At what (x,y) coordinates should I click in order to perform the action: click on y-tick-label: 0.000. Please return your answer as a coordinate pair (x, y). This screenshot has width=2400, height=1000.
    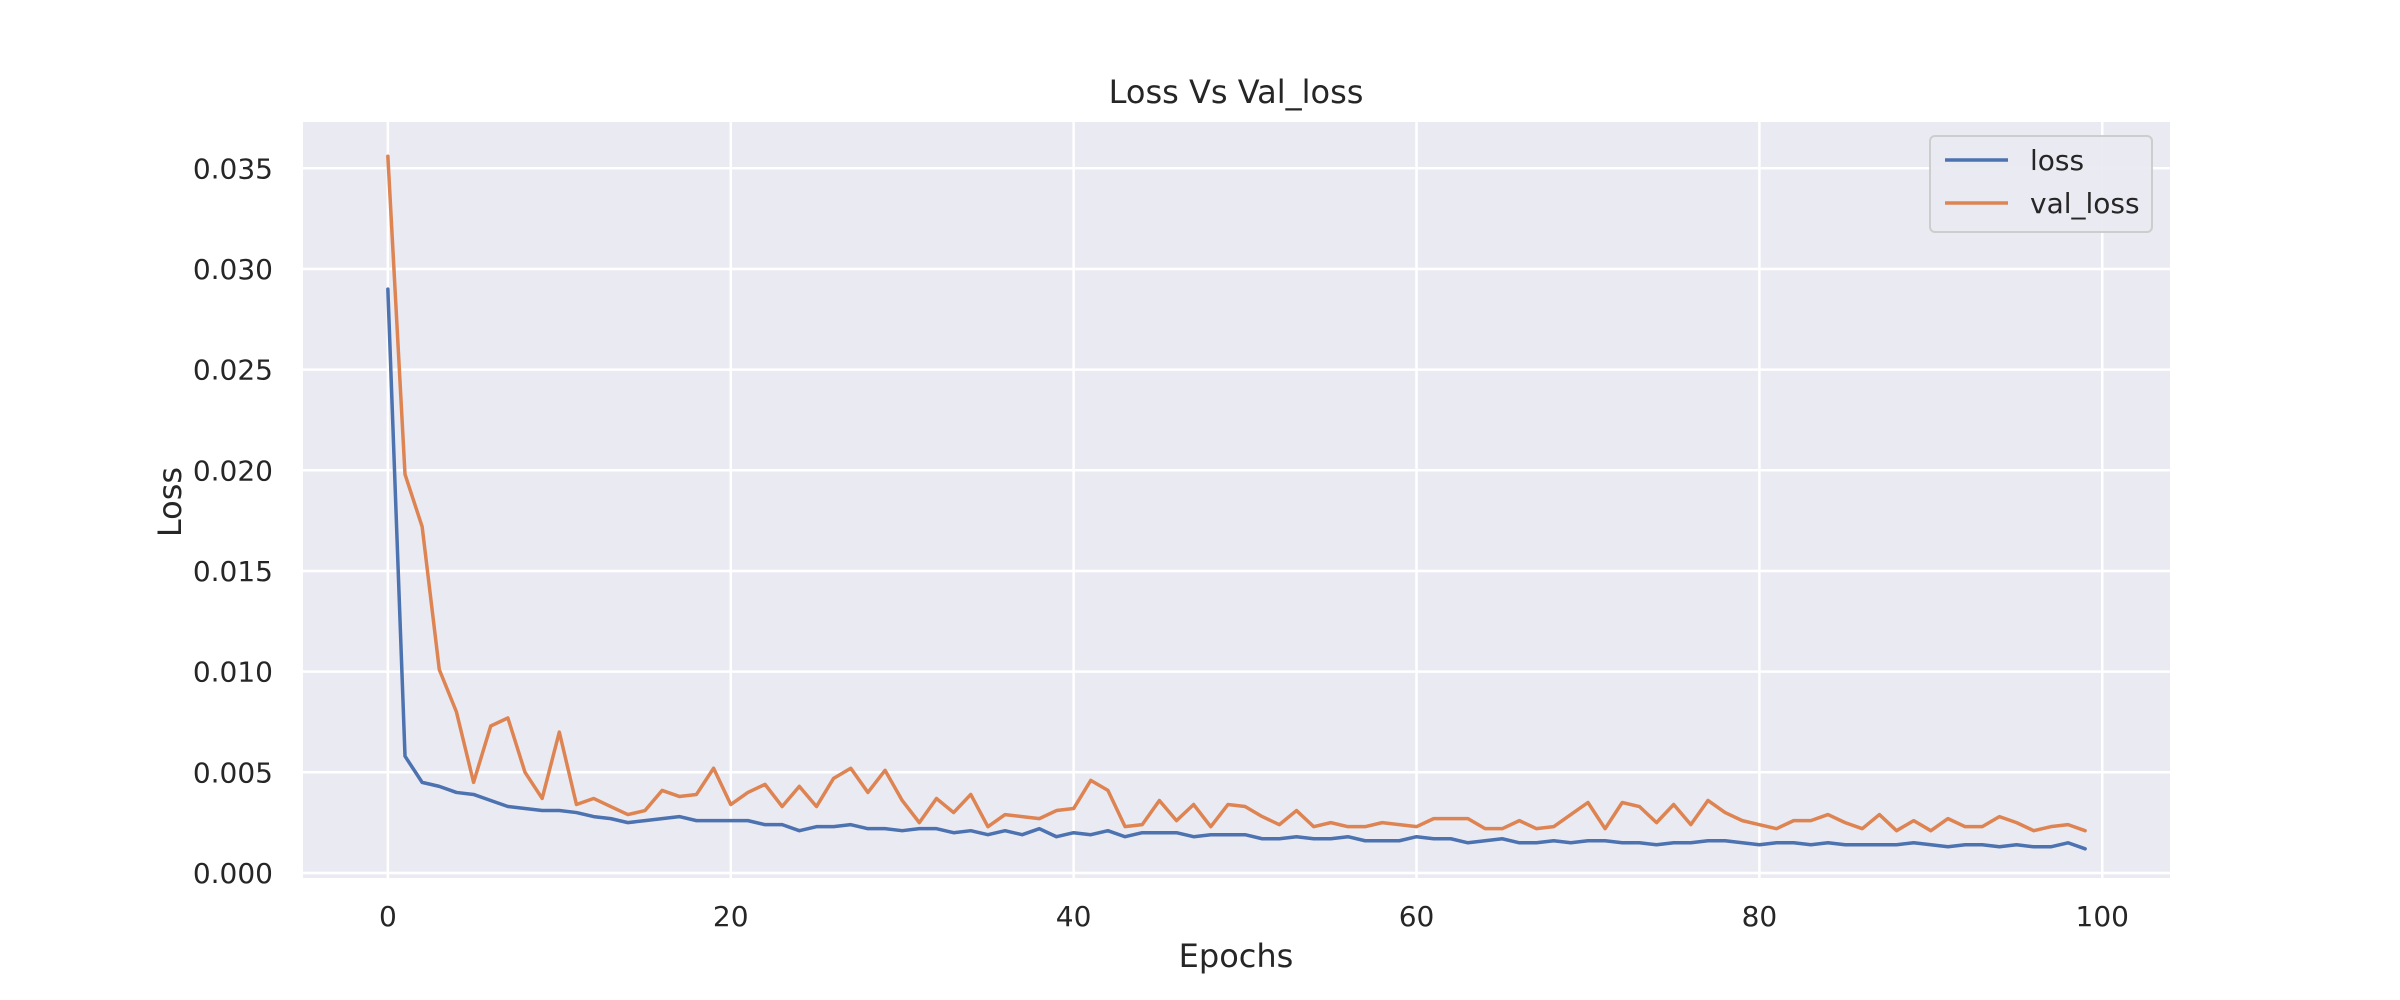
    Looking at the image, I should click on (233, 873).